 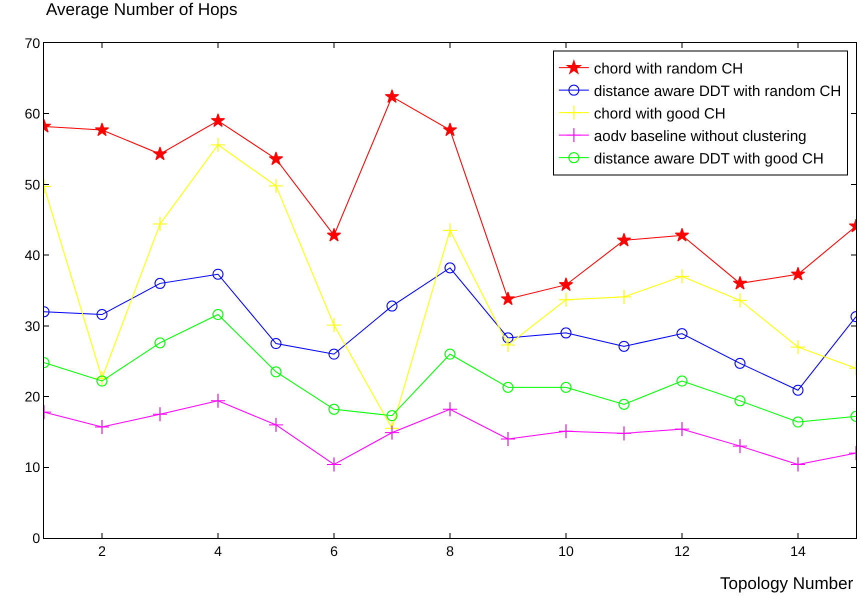 I want to click on y-tick-label: 10, so click(x=32, y=467).